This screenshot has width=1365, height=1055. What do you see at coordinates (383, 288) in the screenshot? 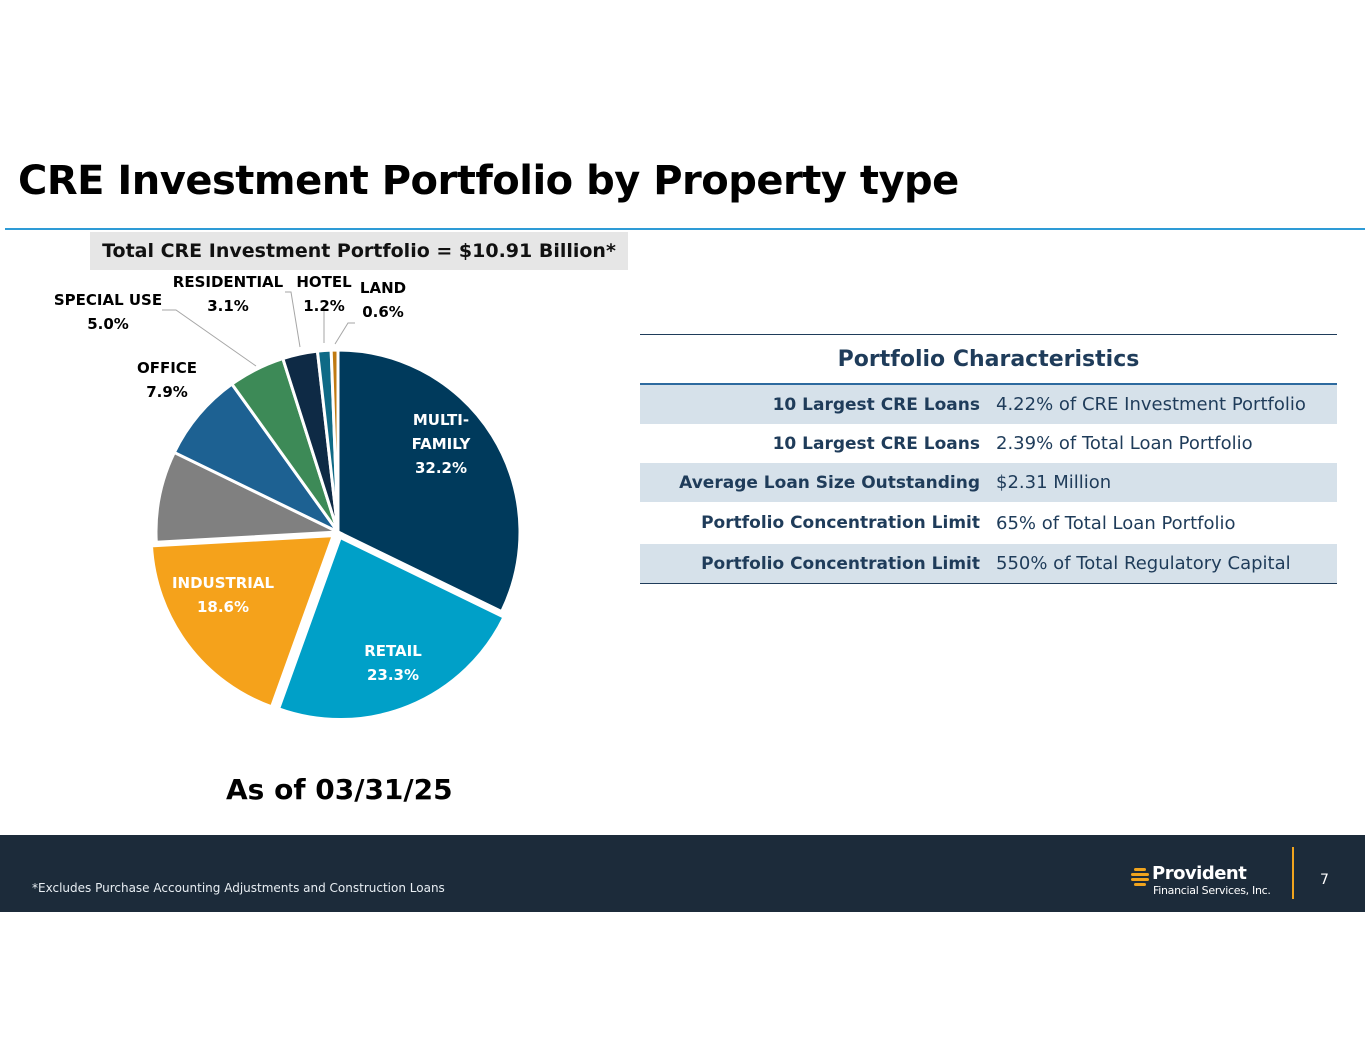
I see `slice-category-label: LAND` at bounding box center [383, 288].